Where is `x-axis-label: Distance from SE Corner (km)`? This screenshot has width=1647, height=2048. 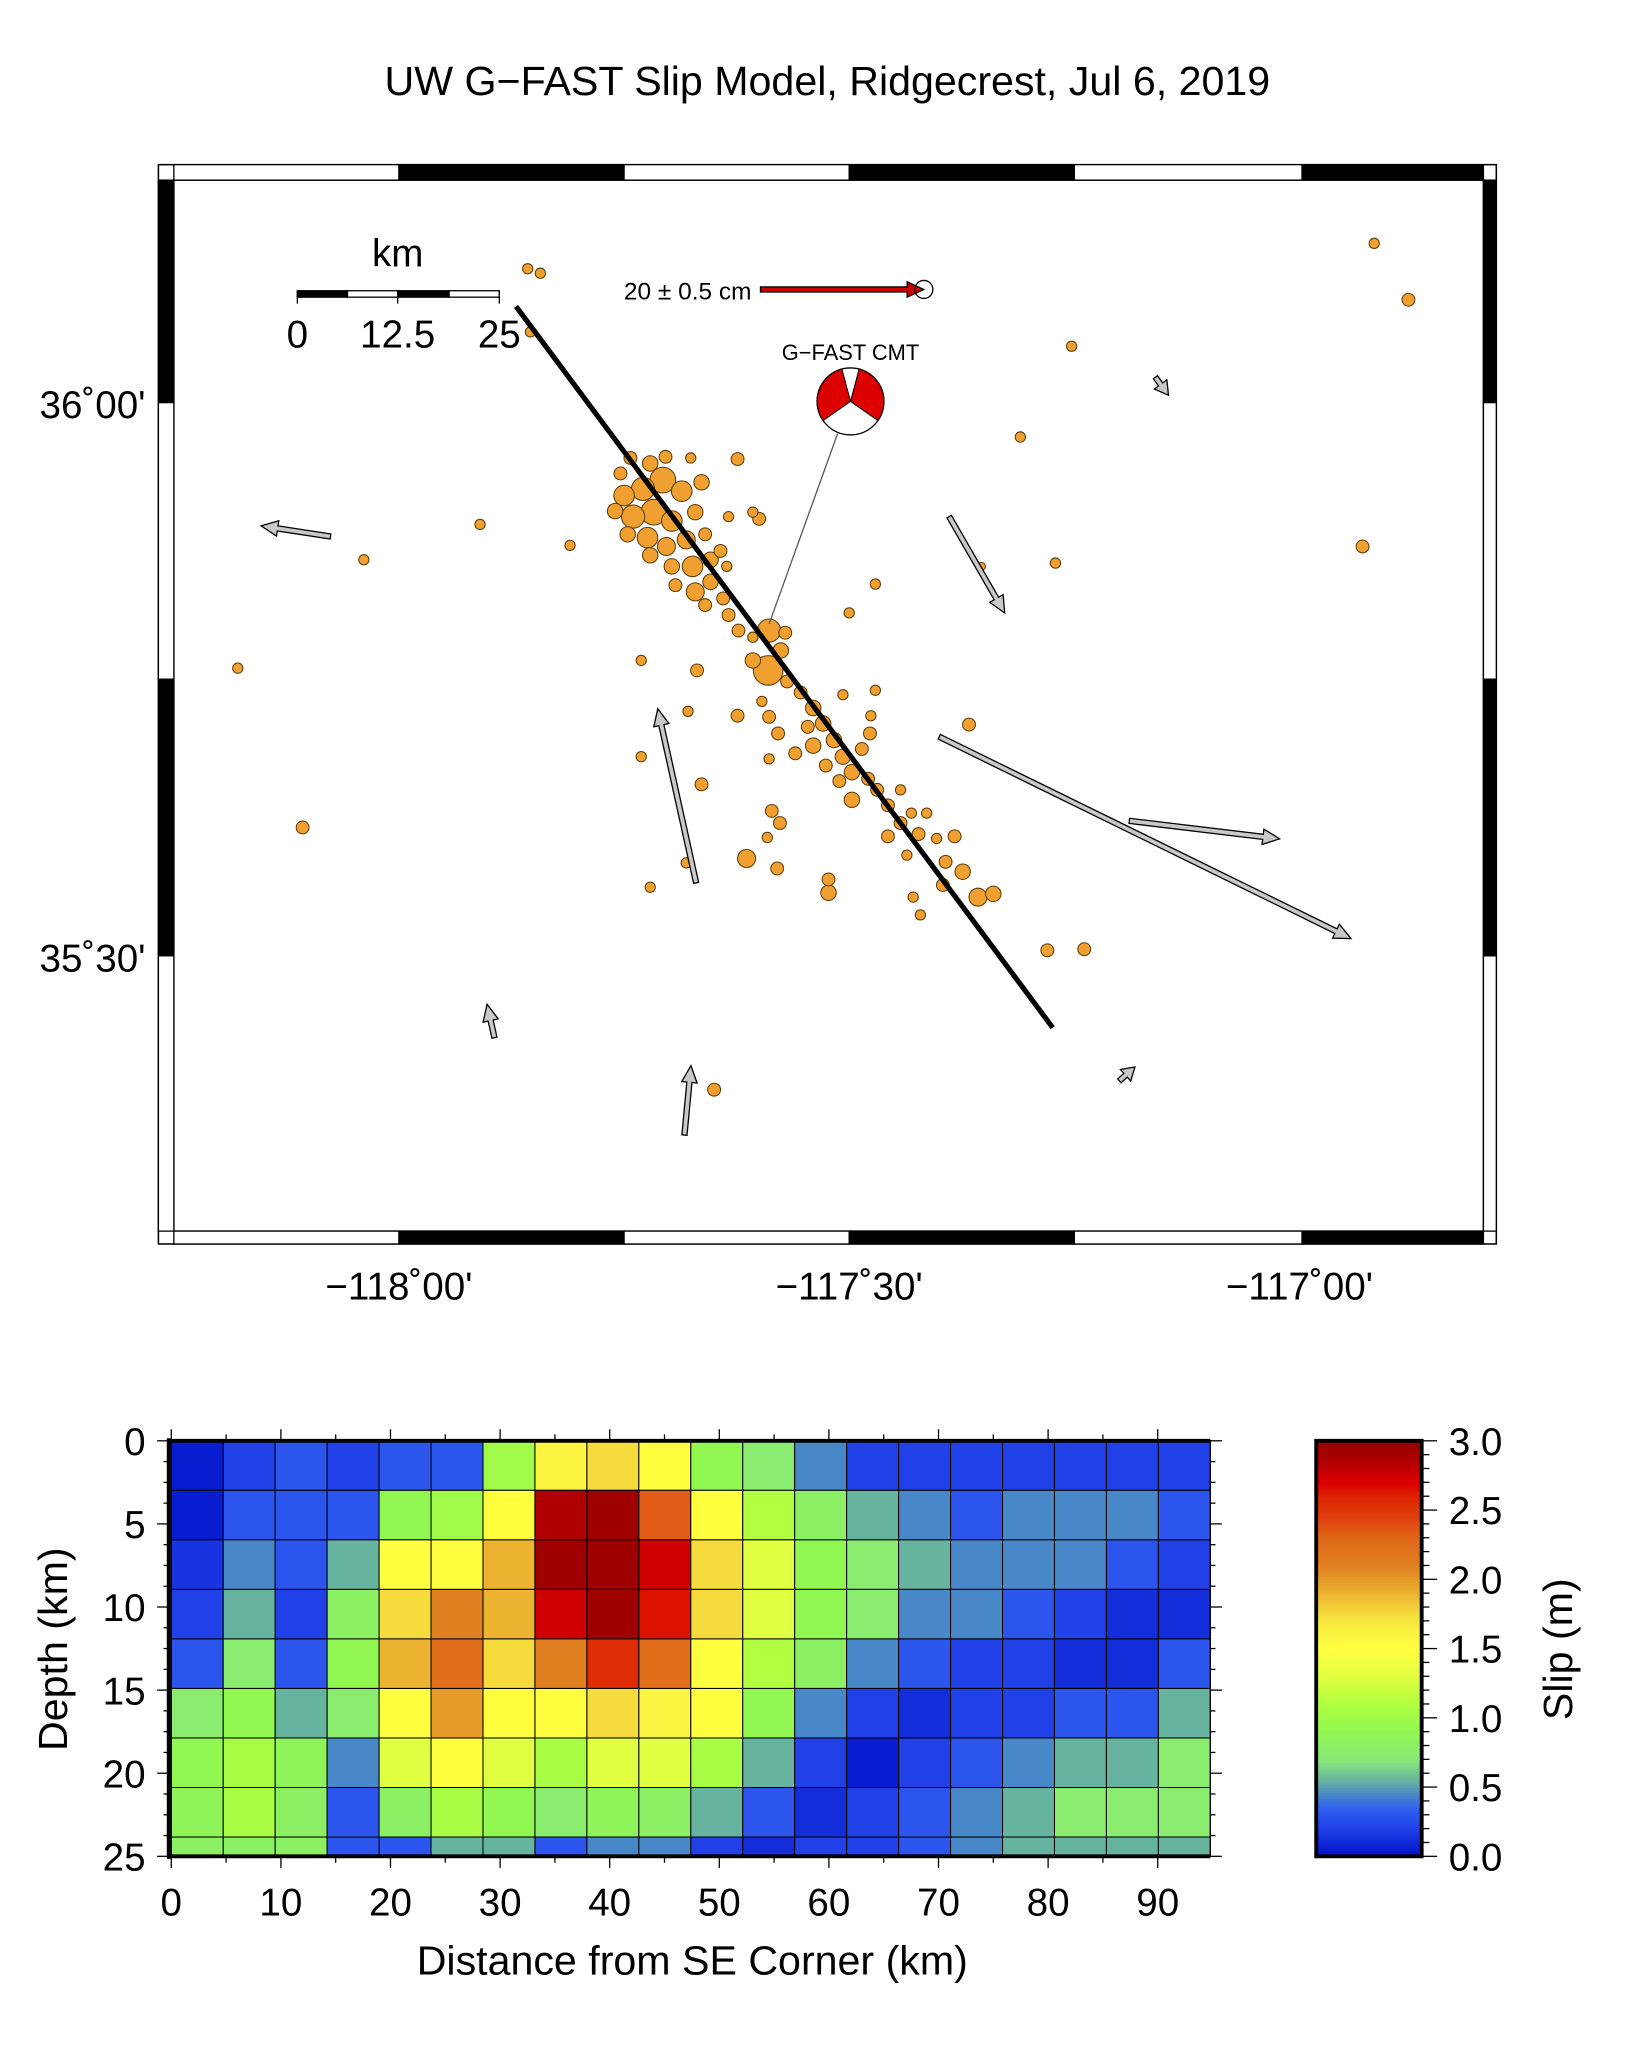
x-axis-label: Distance from SE Corner (km) is located at coordinates (692, 1961).